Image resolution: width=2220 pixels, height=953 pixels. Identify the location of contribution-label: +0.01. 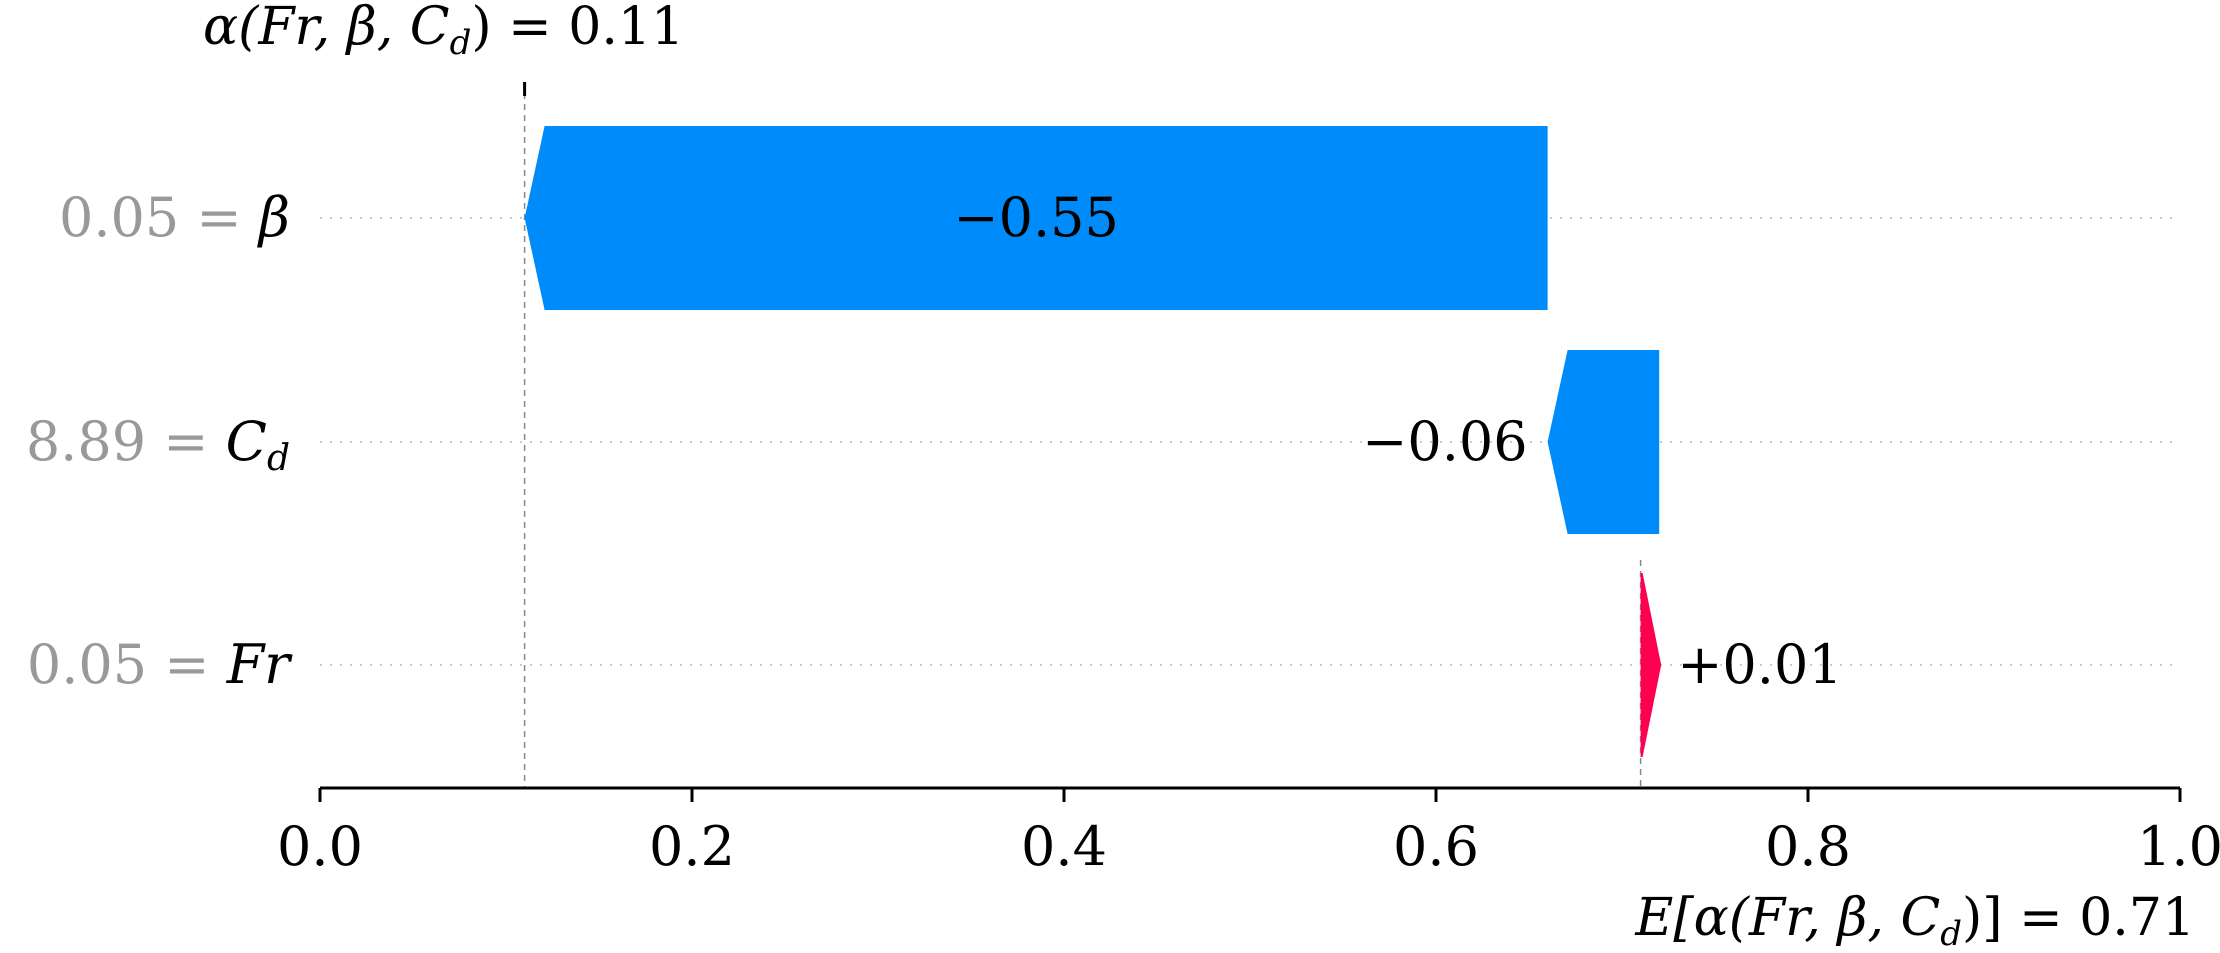
(1759, 664).